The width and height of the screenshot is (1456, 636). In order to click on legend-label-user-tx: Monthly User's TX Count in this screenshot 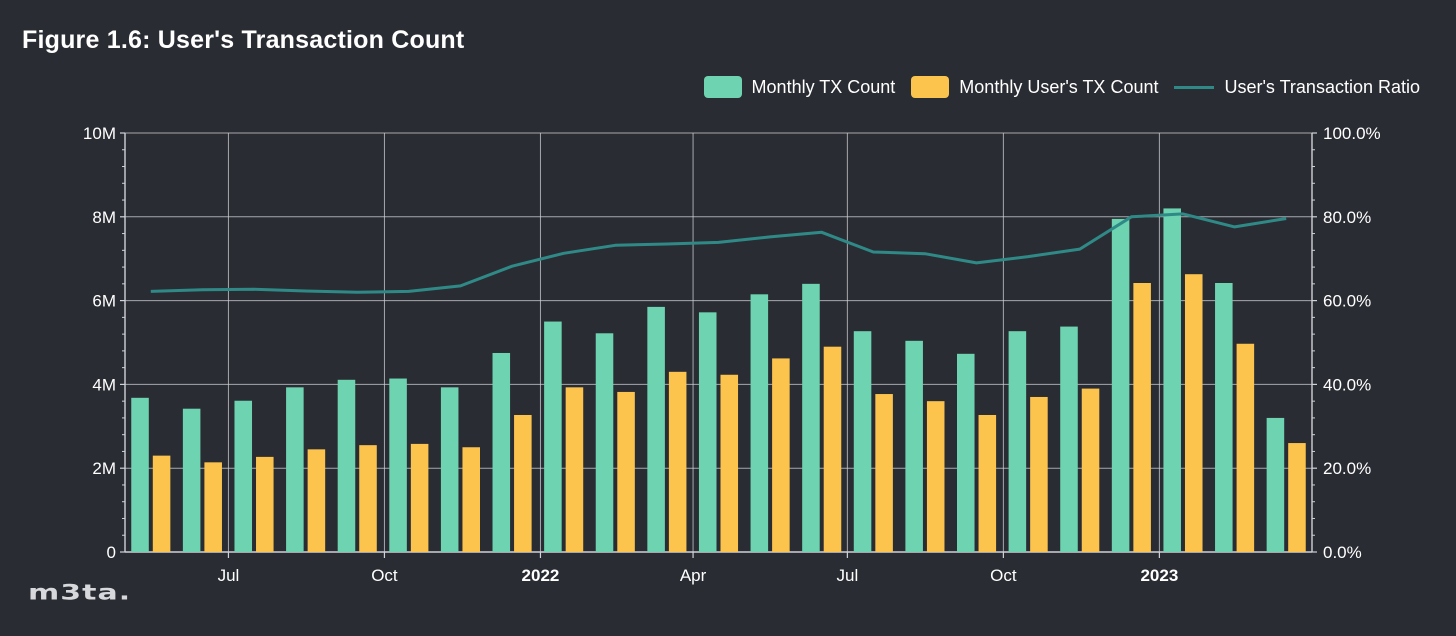, I will do `click(1059, 86)`.